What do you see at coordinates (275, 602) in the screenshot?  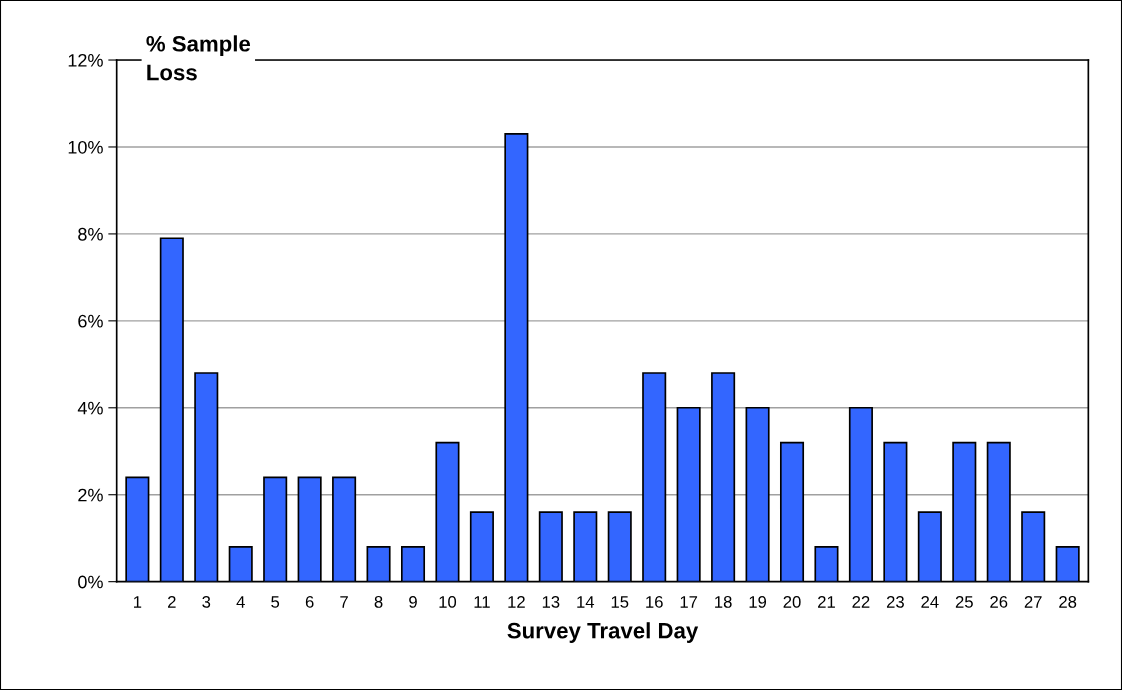 I see `x-tick-label: 5` at bounding box center [275, 602].